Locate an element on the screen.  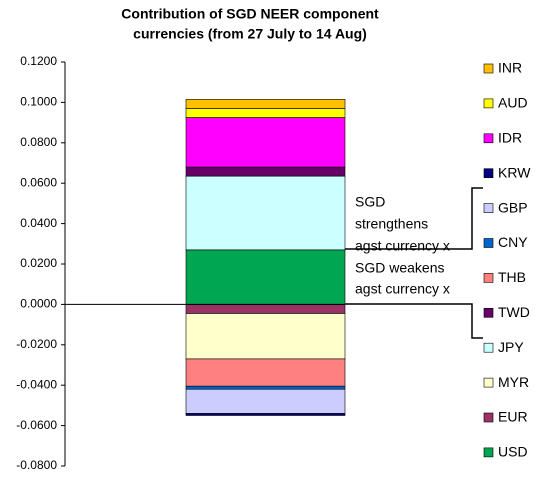
y-tick-label: -0.0600 is located at coordinates (36, 425).